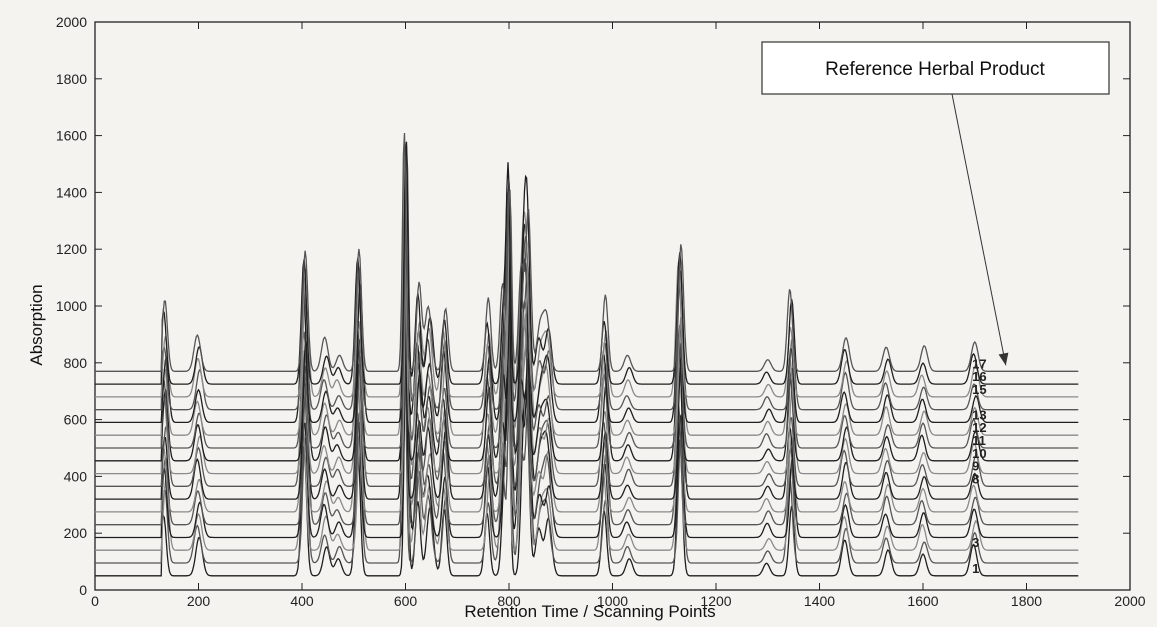 The image size is (1157, 627). Describe the element at coordinates (1129, 601) in the screenshot. I see `x-tick-label: 2000` at that location.